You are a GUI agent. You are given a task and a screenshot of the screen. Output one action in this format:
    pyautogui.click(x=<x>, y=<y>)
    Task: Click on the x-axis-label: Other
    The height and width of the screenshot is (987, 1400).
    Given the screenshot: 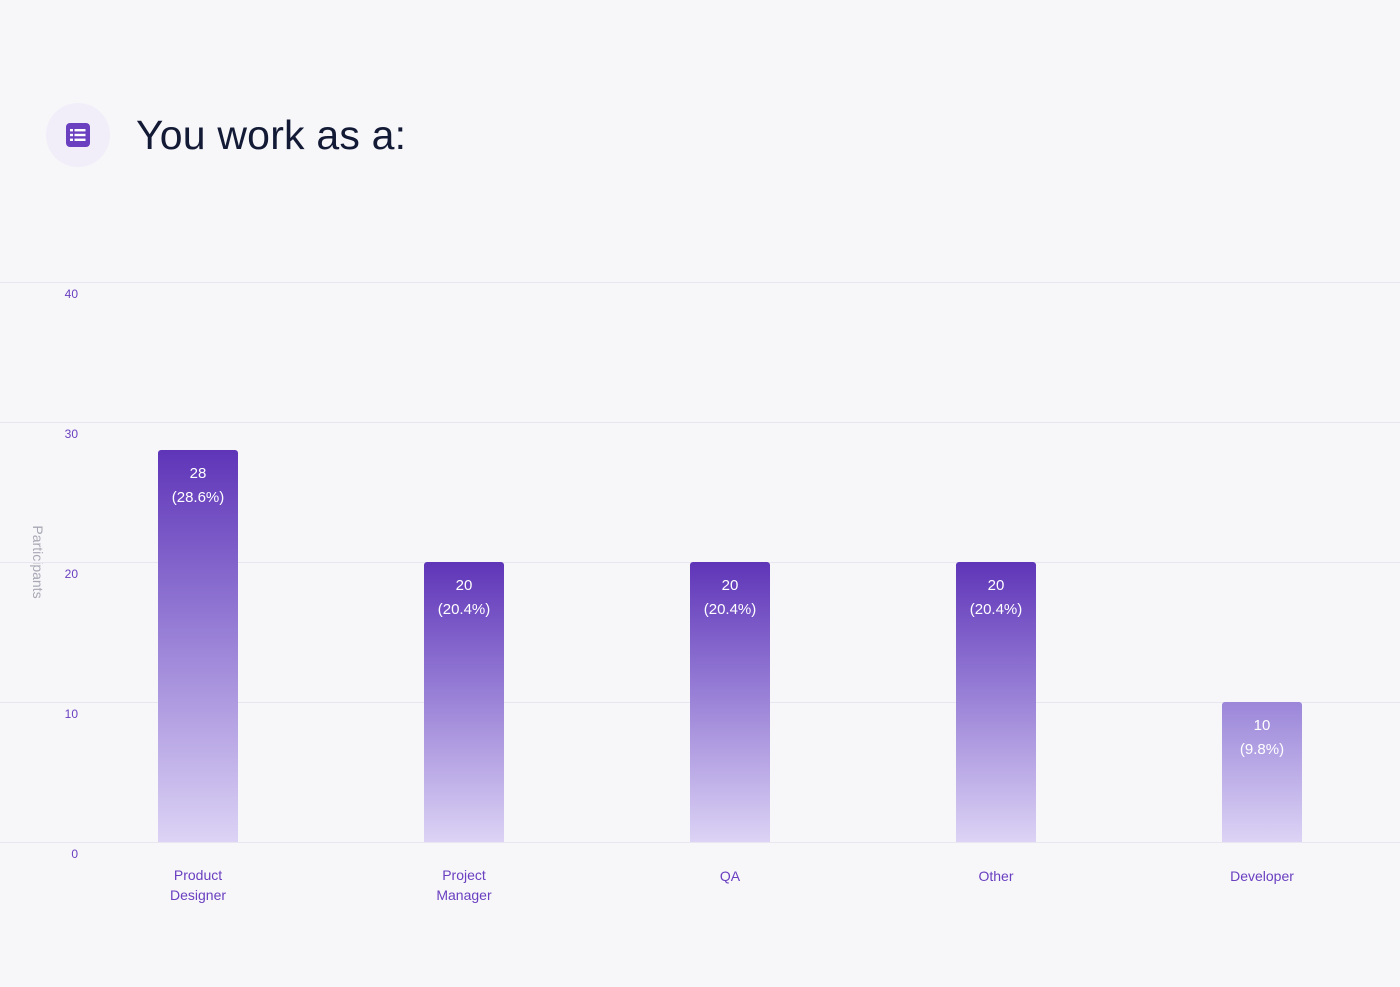 What is the action you would take?
    pyautogui.click(x=996, y=876)
    